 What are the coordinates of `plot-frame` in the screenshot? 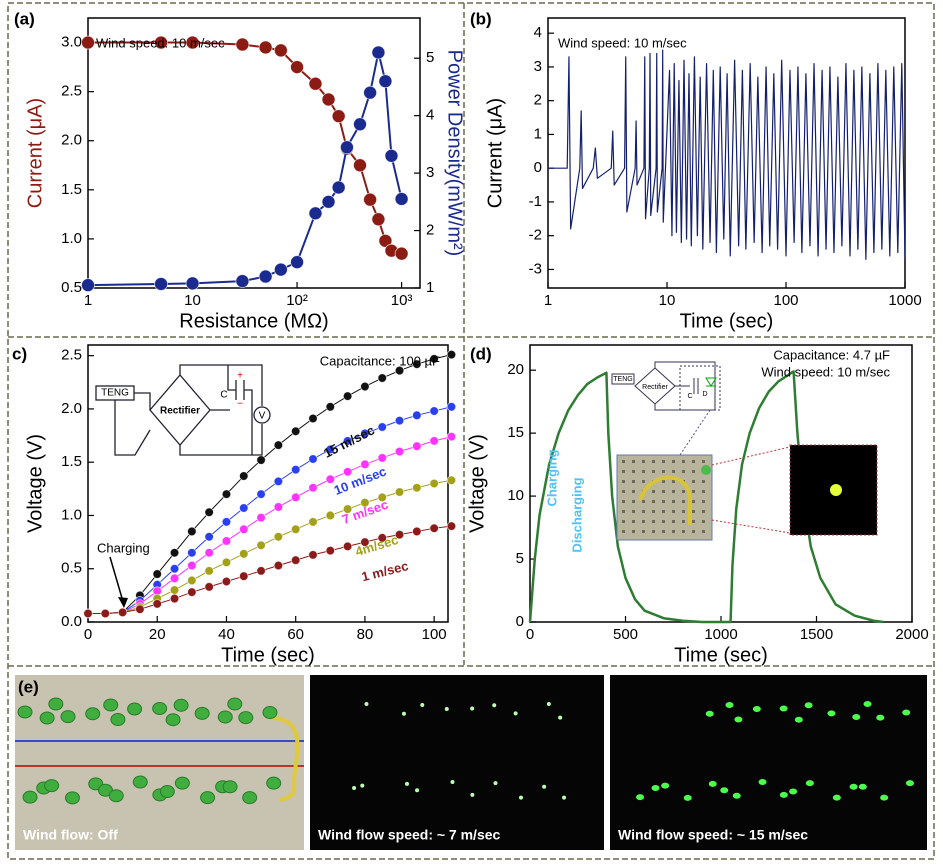 It's located at (268, 483).